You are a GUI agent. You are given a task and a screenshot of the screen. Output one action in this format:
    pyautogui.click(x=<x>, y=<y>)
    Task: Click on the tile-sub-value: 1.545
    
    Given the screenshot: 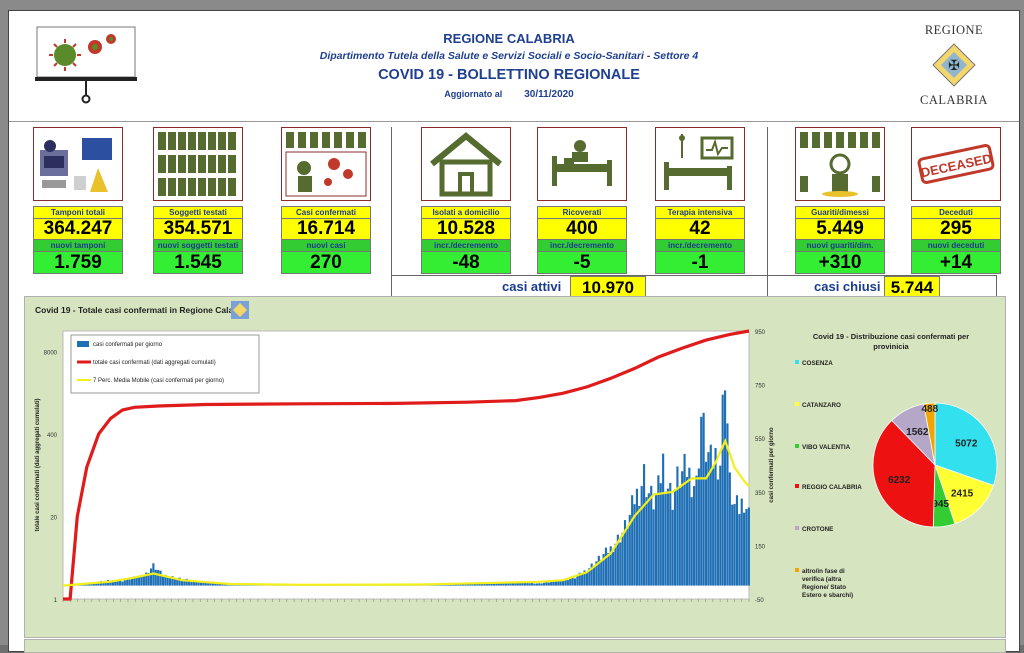 What is the action you would take?
    pyautogui.click(x=198, y=263)
    